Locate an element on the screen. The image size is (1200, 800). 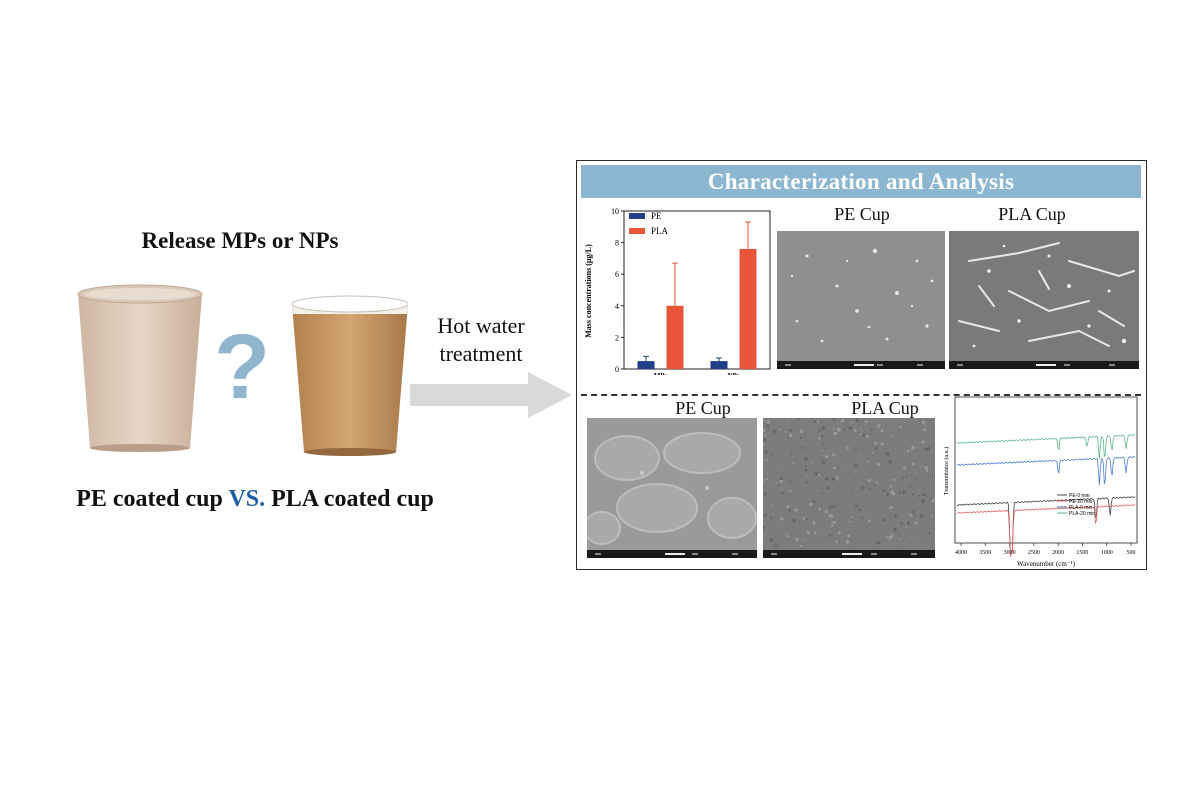
ftir-legend-label-3: PLA-20 min is located at coordinates (1082, 514).